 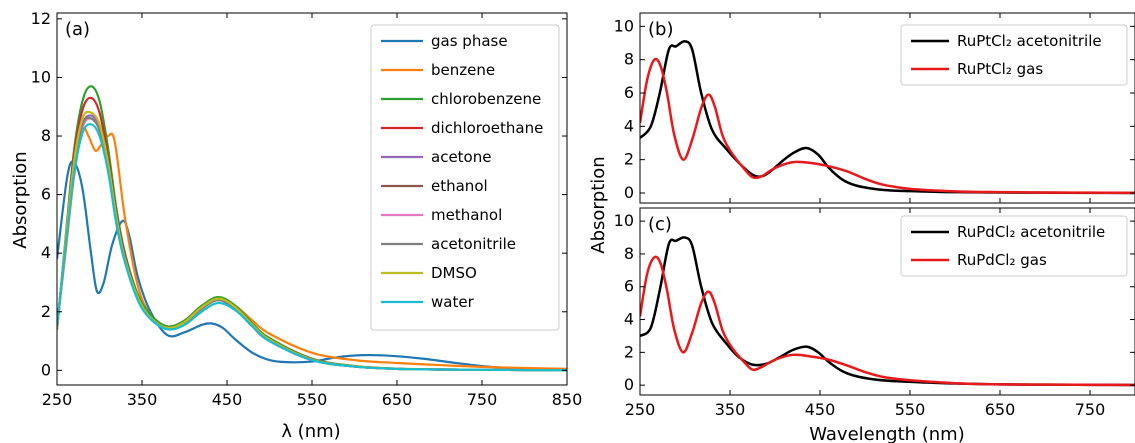 What do you see at coordinates (1002, 260) in the screenshot?
I see `legend-entry: RuPdCl₂ gas` at bounding box center [1002, 260].